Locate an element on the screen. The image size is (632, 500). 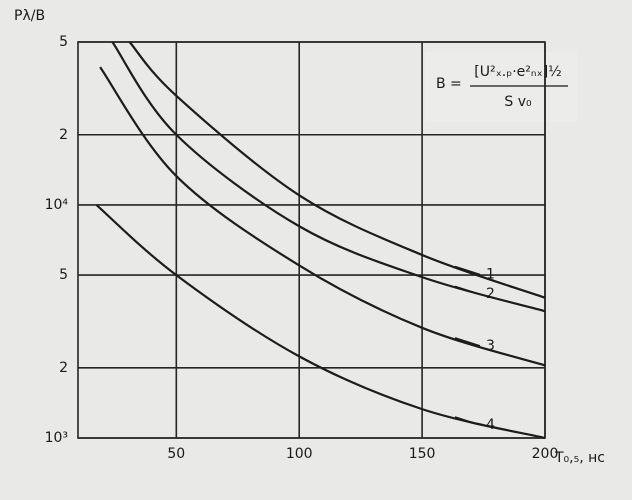
formula-numerator: [U²ₓ.ₚ·e²ₙₓ]½ is located at coordinates (517, 72).